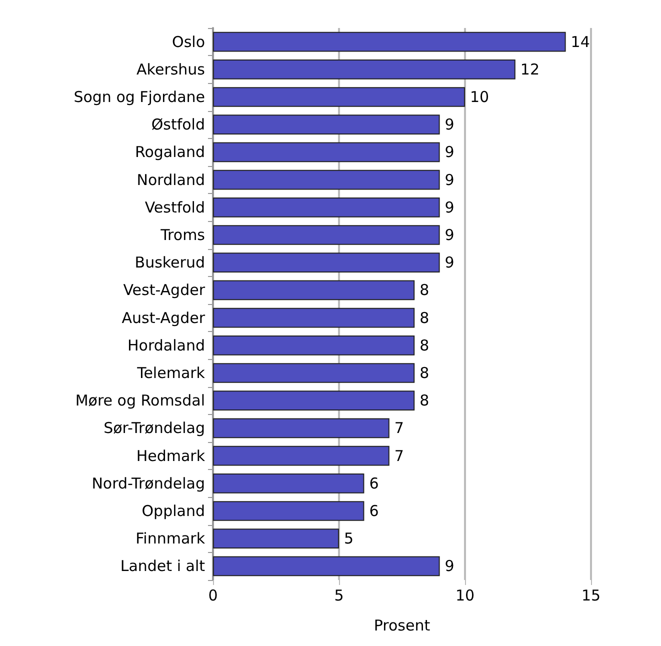  I want to click on y-tick-label: Akershus, so click(171, 69).